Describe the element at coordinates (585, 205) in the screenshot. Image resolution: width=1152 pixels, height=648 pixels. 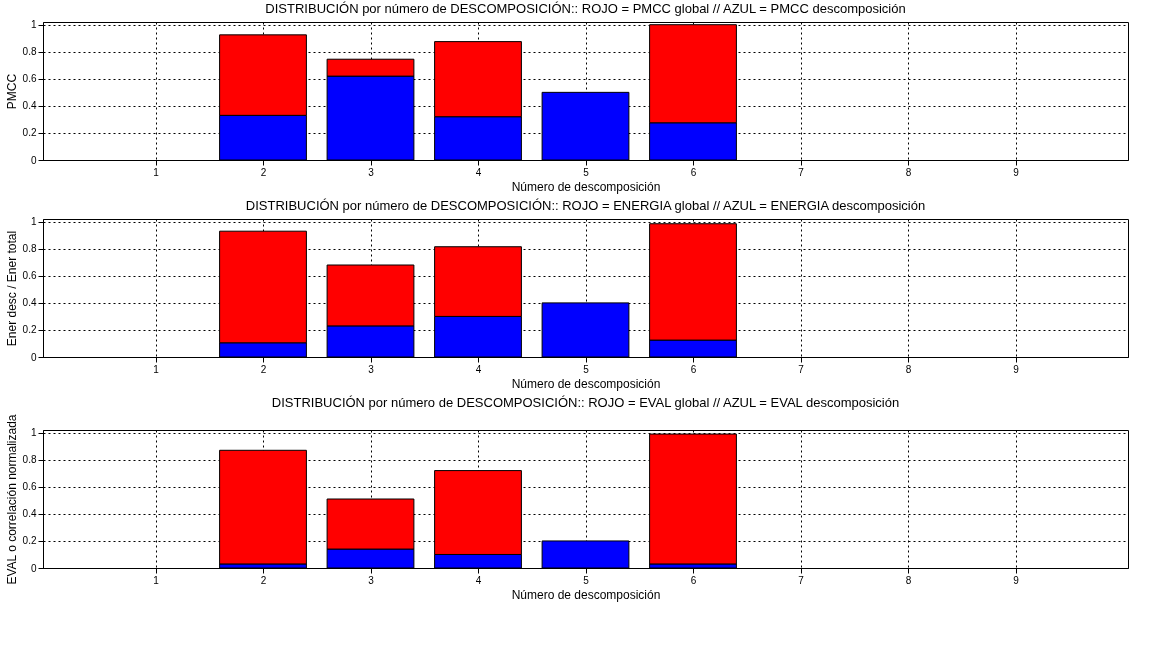
I see `chart-title: DISTRIBUCIÓN por número de DESCOMPOSICIÓN:: ROJO = ENERGIA global // AZUL = ENERGIA descomposición` at that location.